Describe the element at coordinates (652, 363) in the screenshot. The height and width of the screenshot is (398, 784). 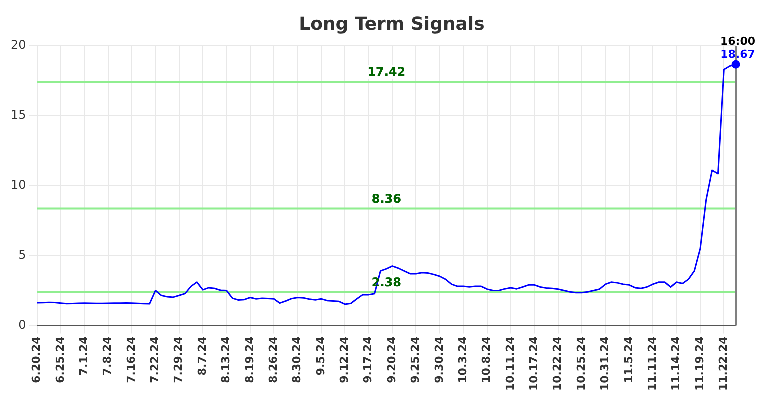
I see `x-tick-label: 11.11.24` at that location.